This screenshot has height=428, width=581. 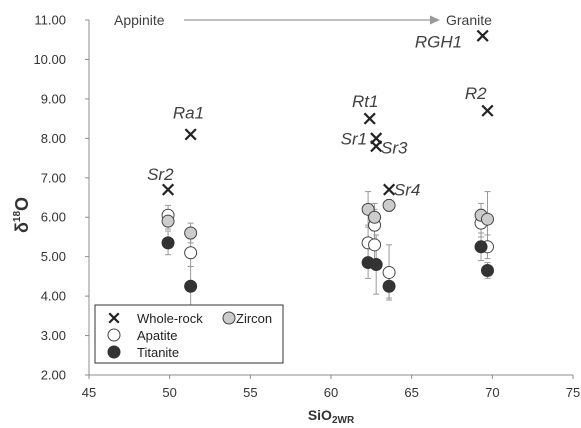 What do you see at coordinates (254, 318) in the screenshot?
I see `legend-label-zircon: Zircon` at bounding box center [254, 318].